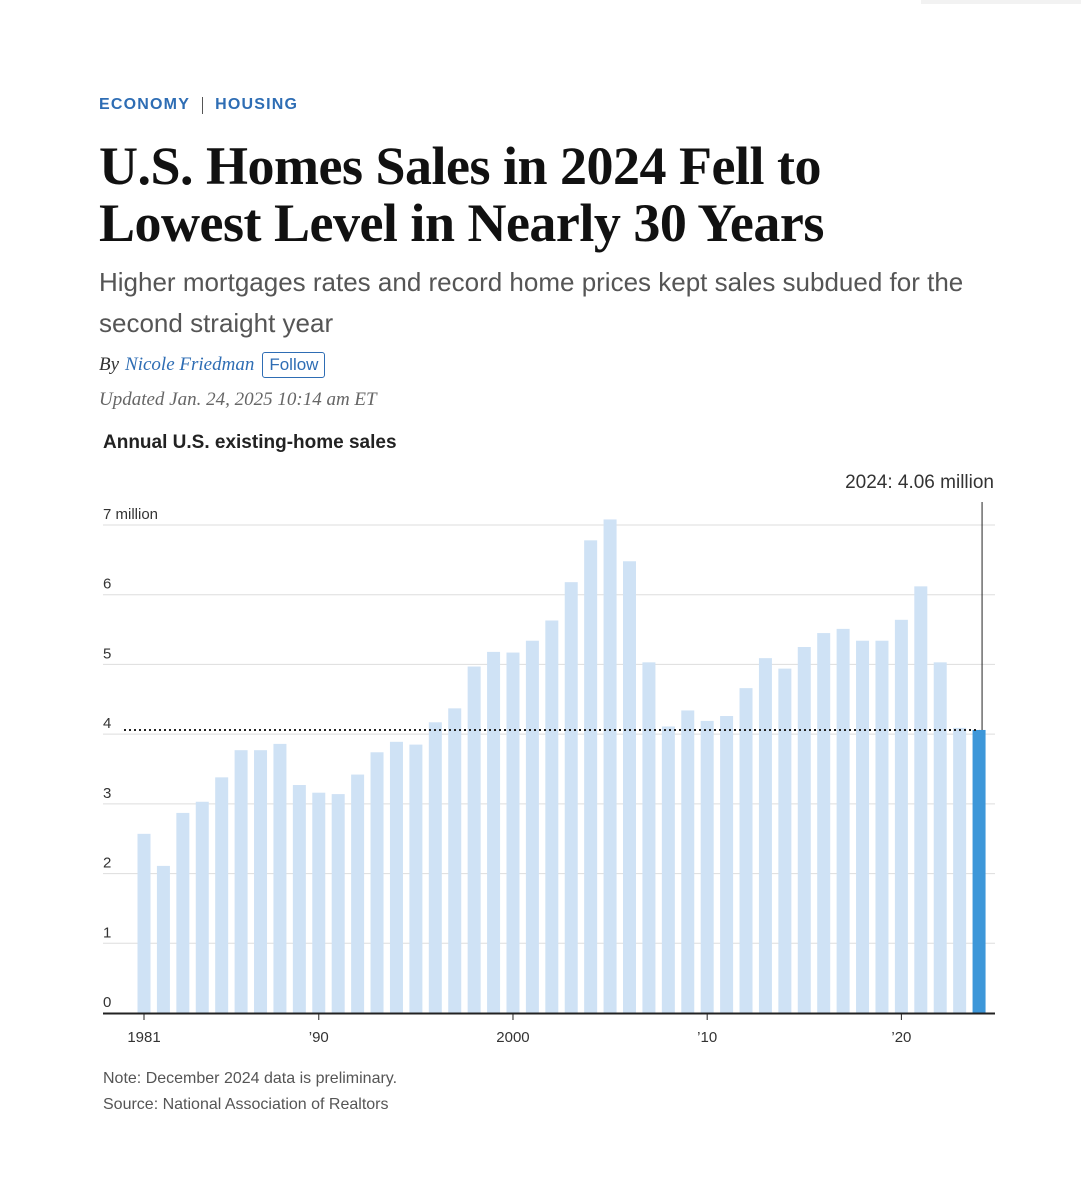 This screenshot has height=1200, width=1081. I want to click on headline-line-1: U.S. Homes Sales in 2024 Fell to, so click(460, 166).